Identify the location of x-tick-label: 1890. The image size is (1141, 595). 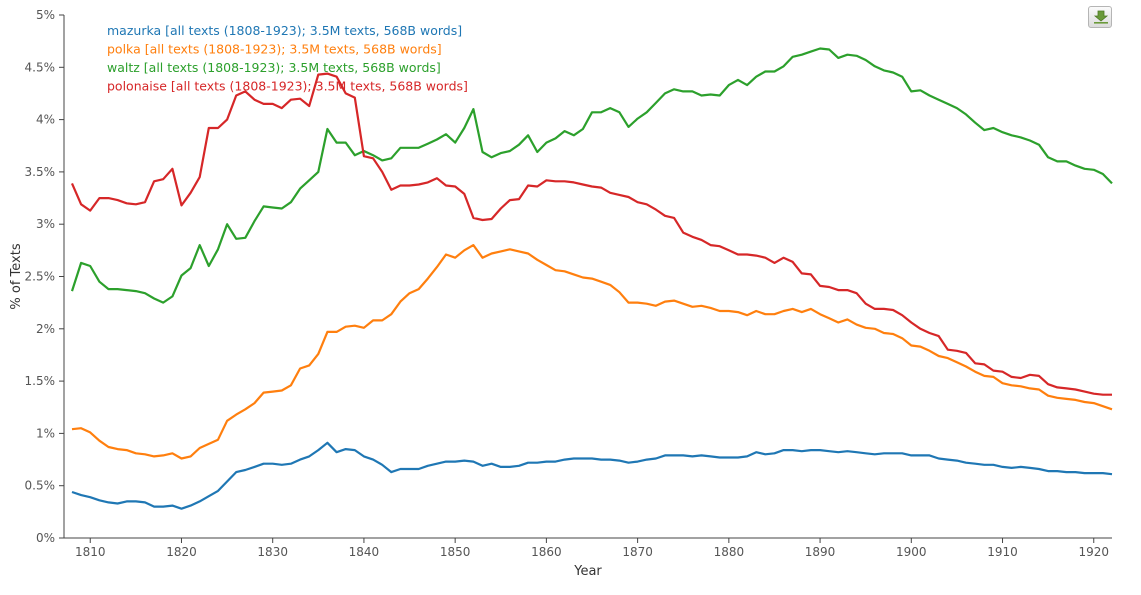
(820, 552).